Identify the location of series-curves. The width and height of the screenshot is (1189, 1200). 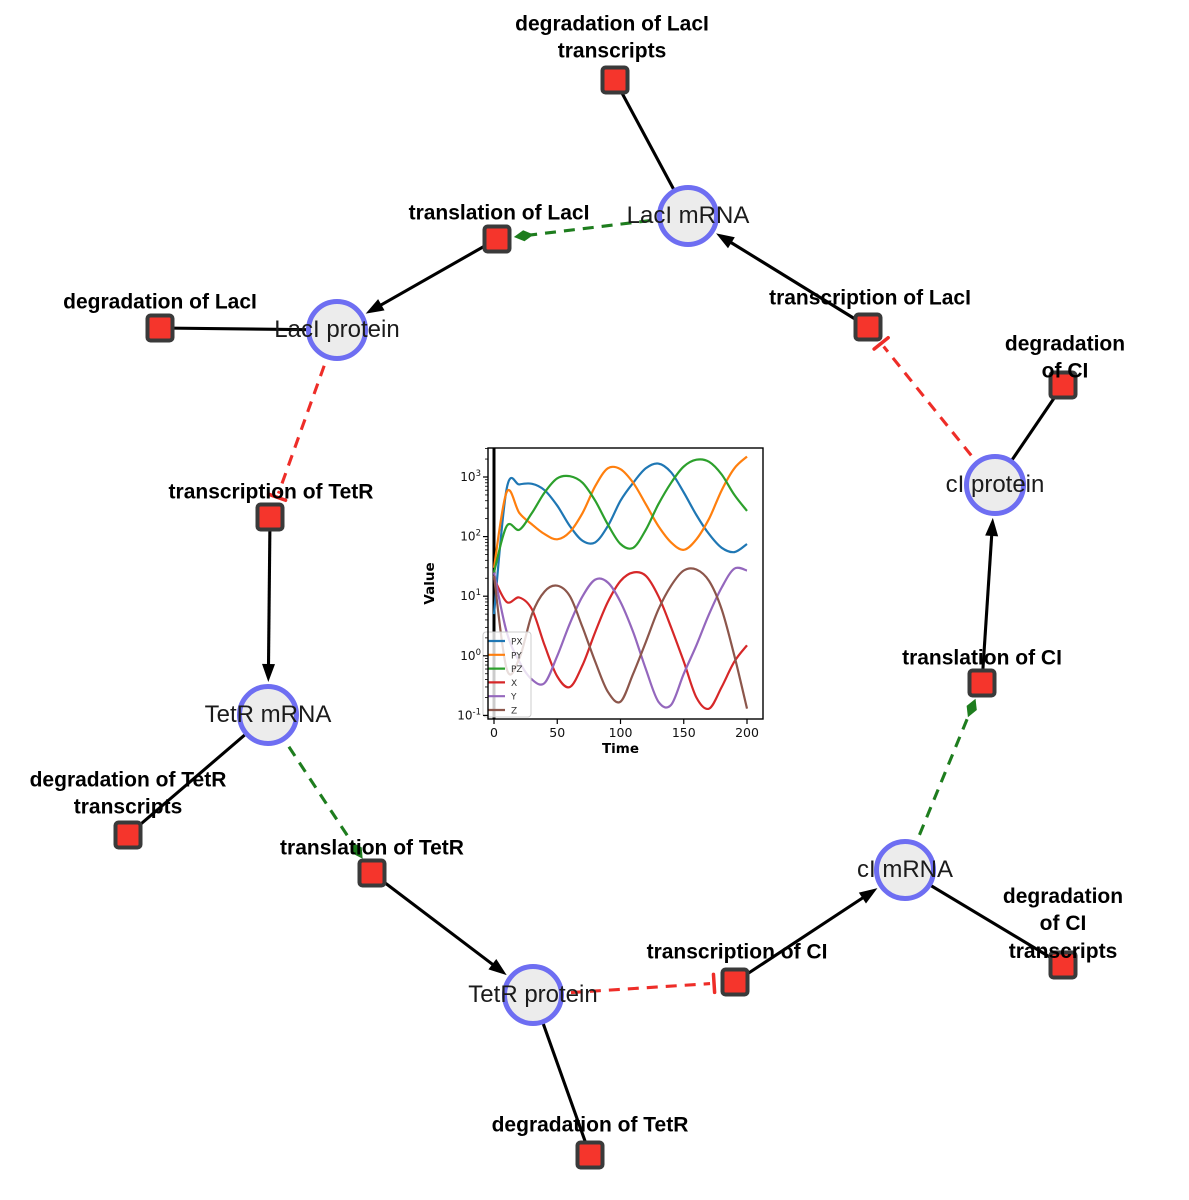
(620, 583).